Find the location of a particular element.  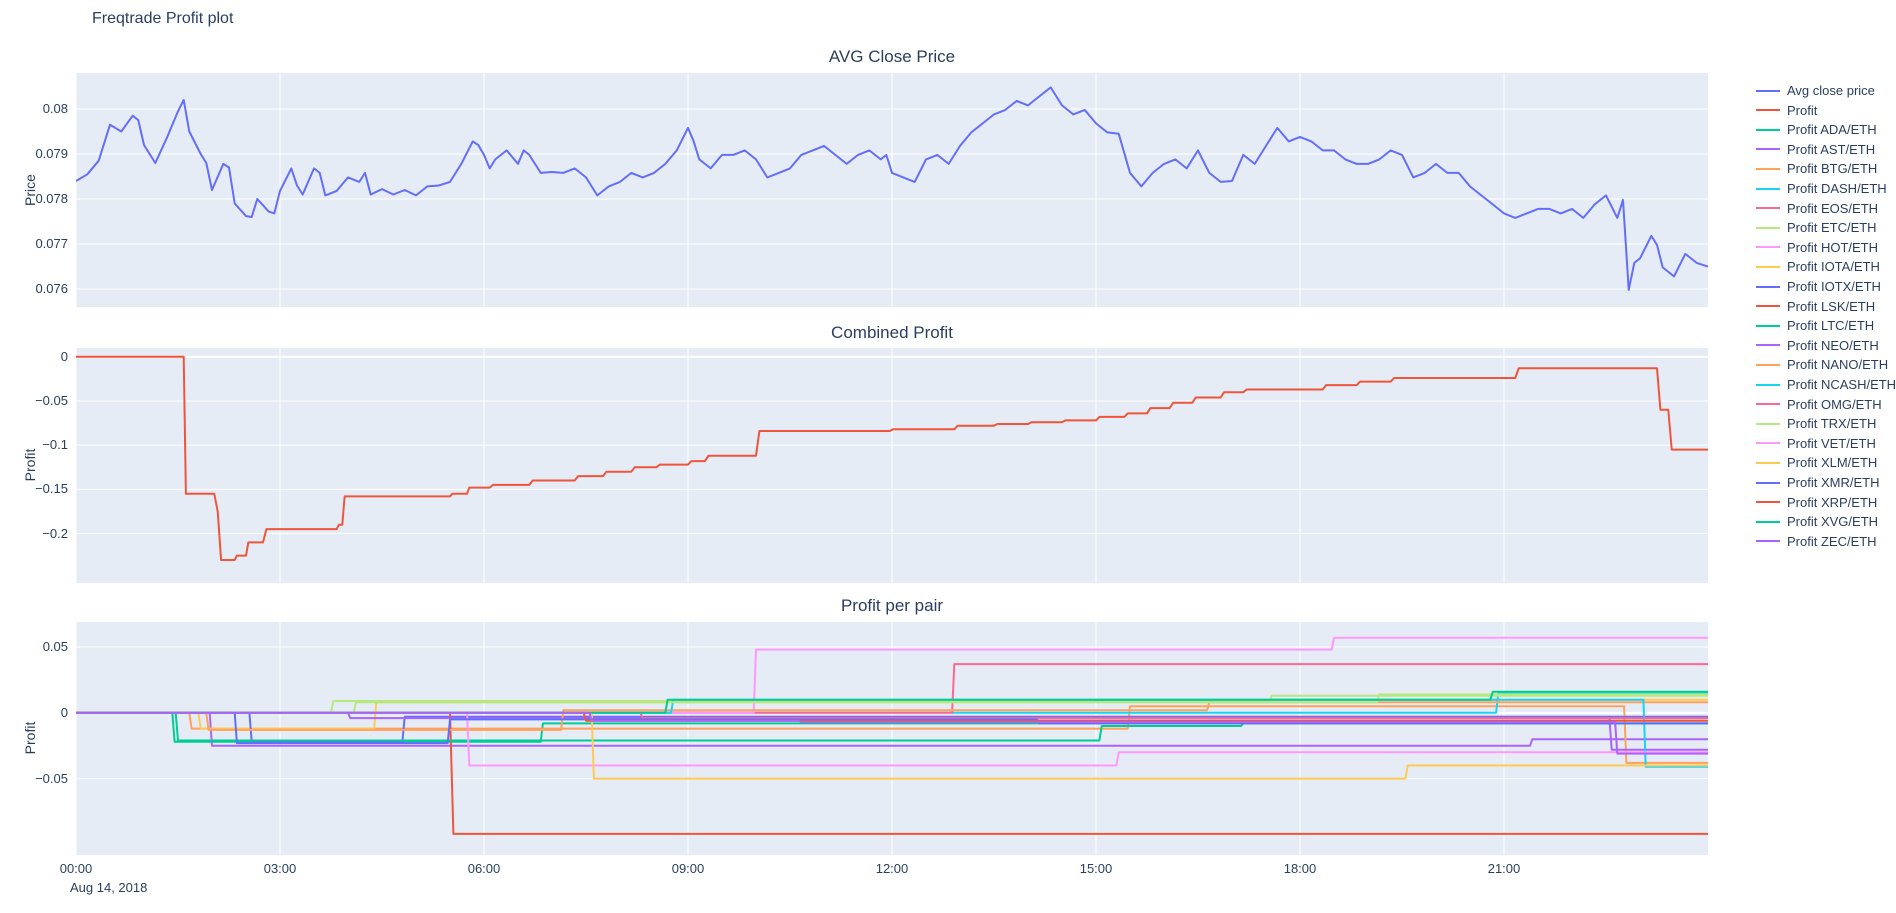

x-tick-label: 21:00 is located at coordinates (1504, 868).